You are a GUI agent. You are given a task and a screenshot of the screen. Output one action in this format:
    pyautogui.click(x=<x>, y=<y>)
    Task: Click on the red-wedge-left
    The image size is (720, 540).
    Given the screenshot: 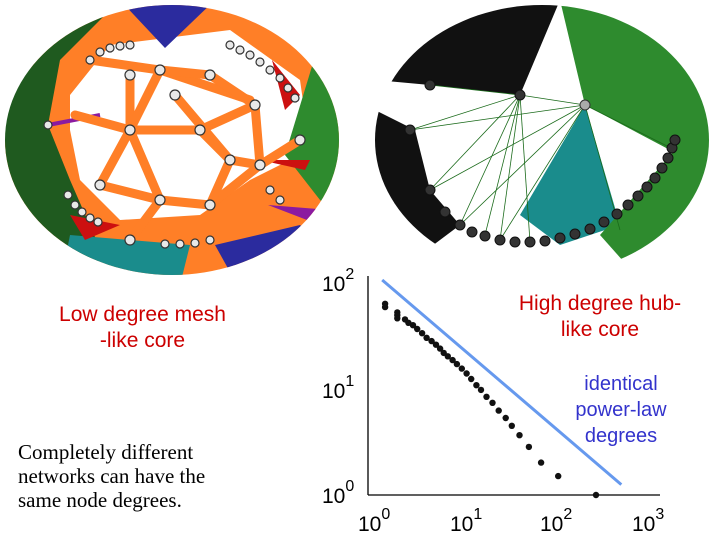 What is the action you would take?
    pyautogui.click(x=95, y=227)
    